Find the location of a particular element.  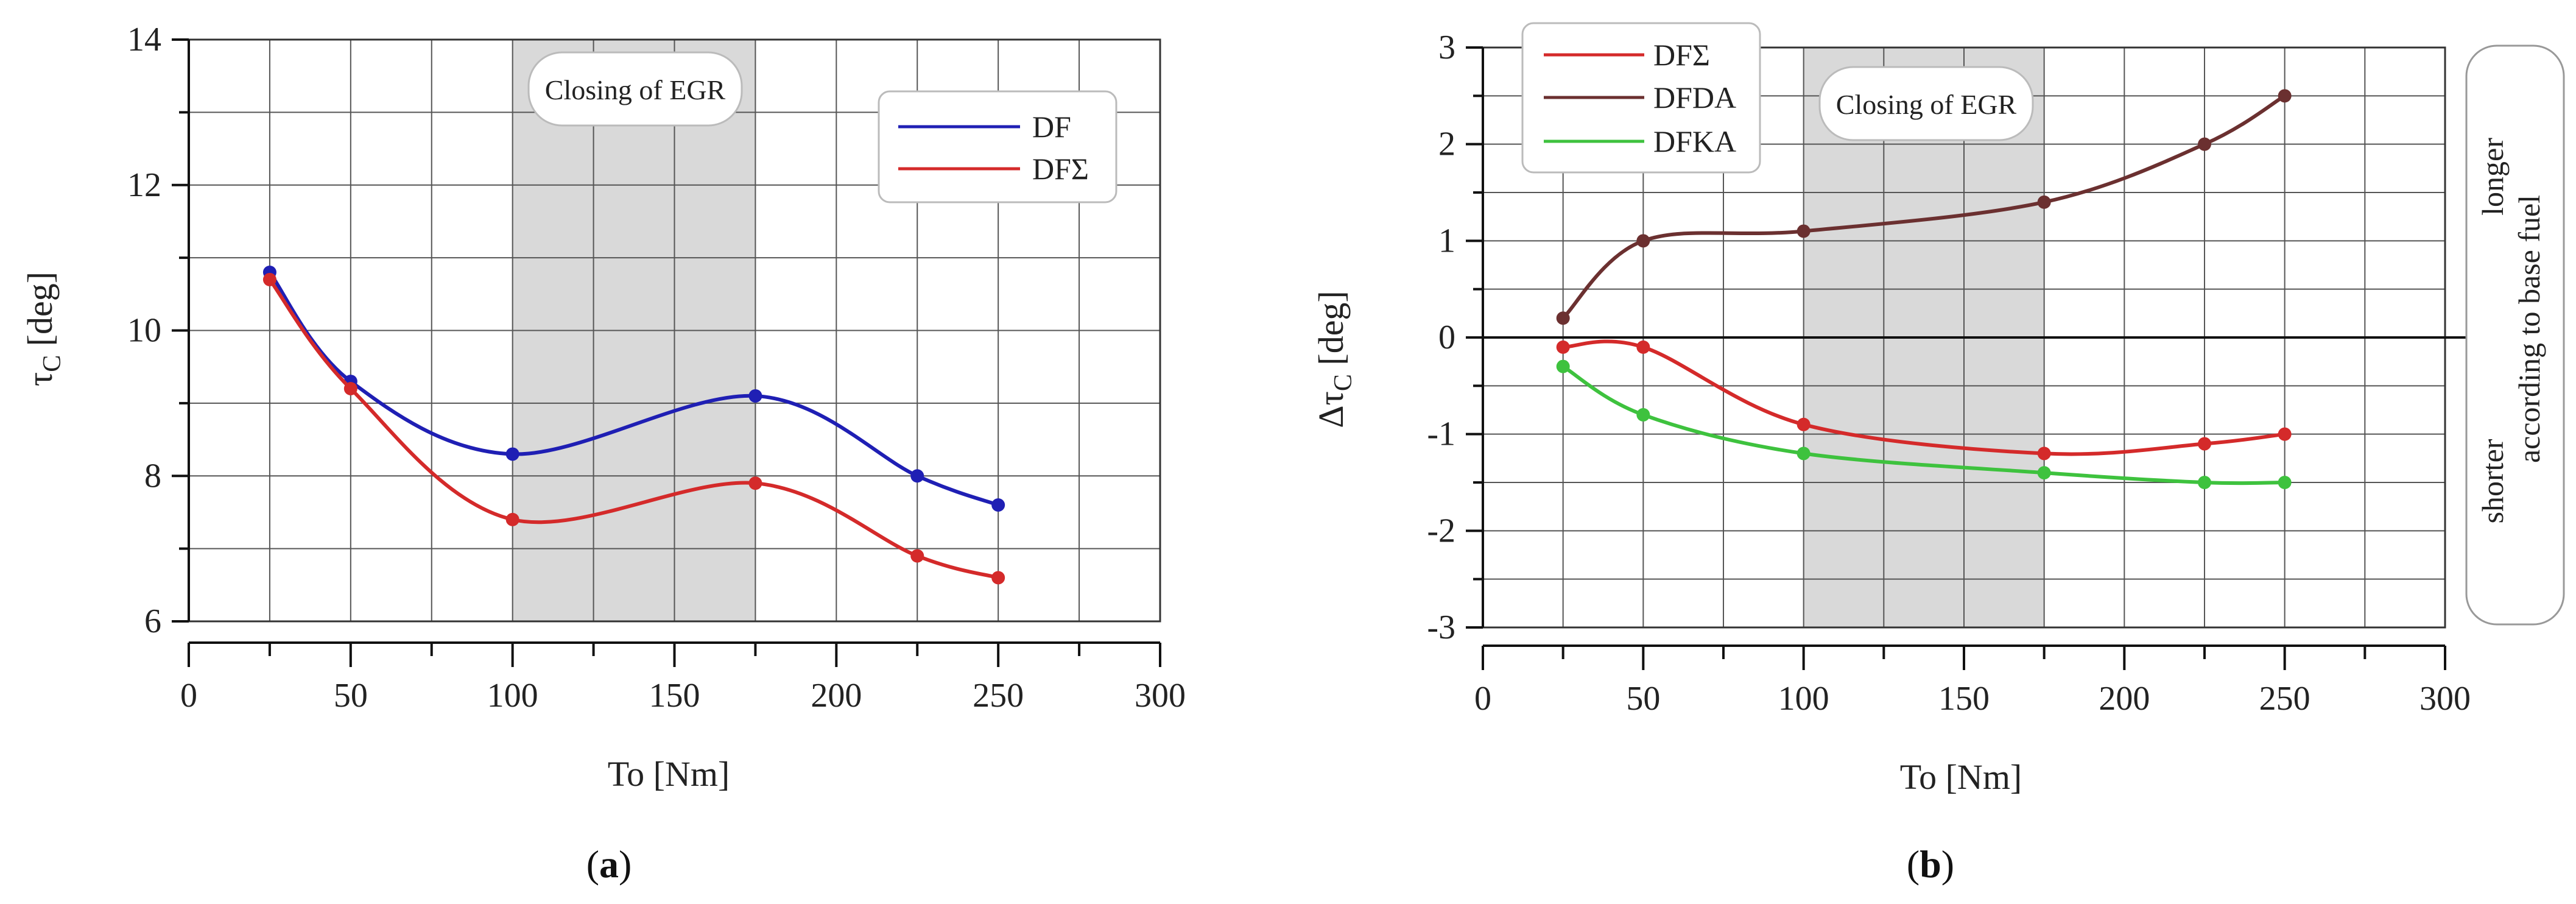

side-note-shorter: shorter is located at coordinates (2493, 481).